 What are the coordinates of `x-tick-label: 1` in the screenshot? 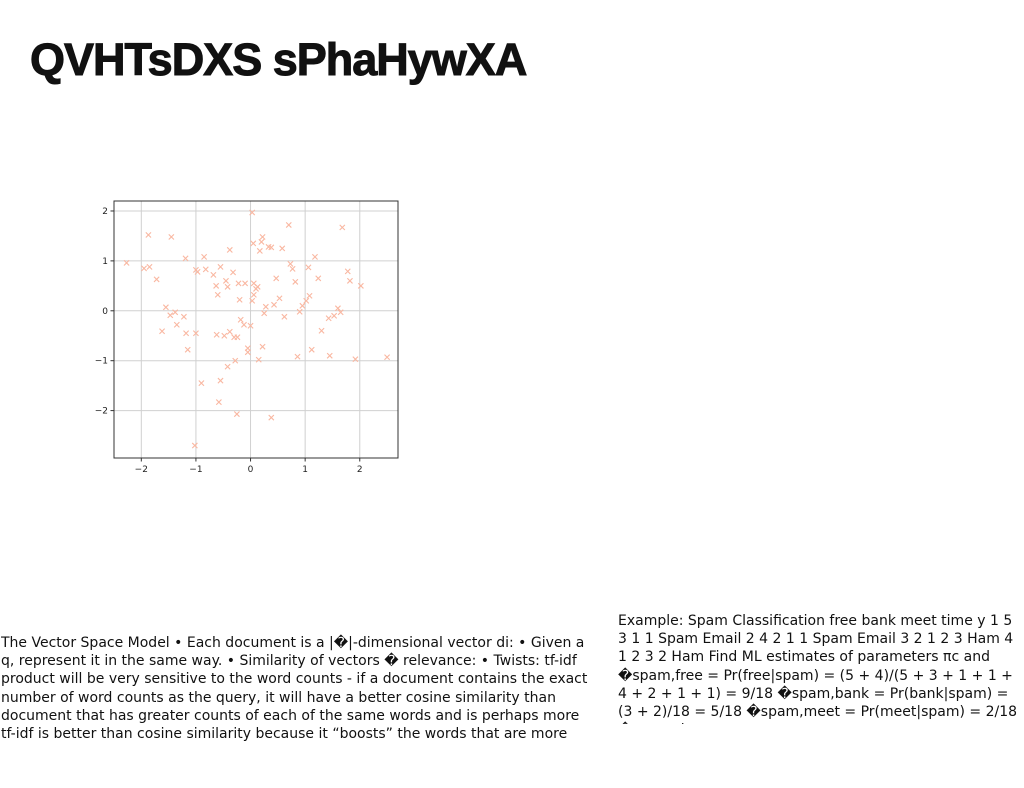 It's located at (305, 470).